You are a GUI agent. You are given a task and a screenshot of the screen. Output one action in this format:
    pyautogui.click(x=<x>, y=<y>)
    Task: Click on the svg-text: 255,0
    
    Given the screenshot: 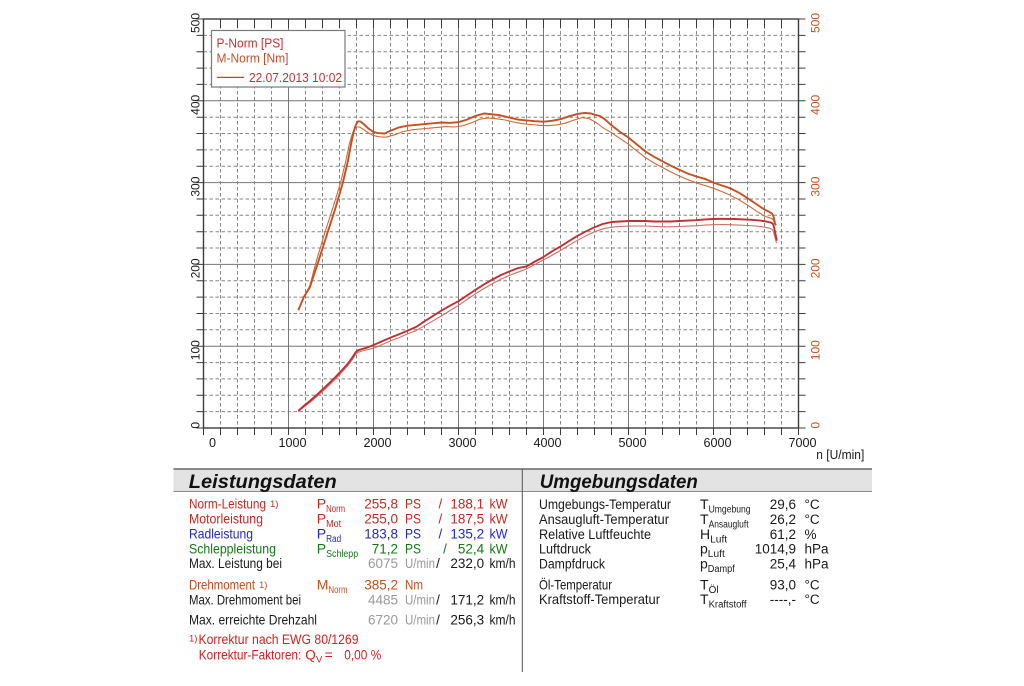 What is the action you would take?
    pyautogui.click(x=381, y=518)
    